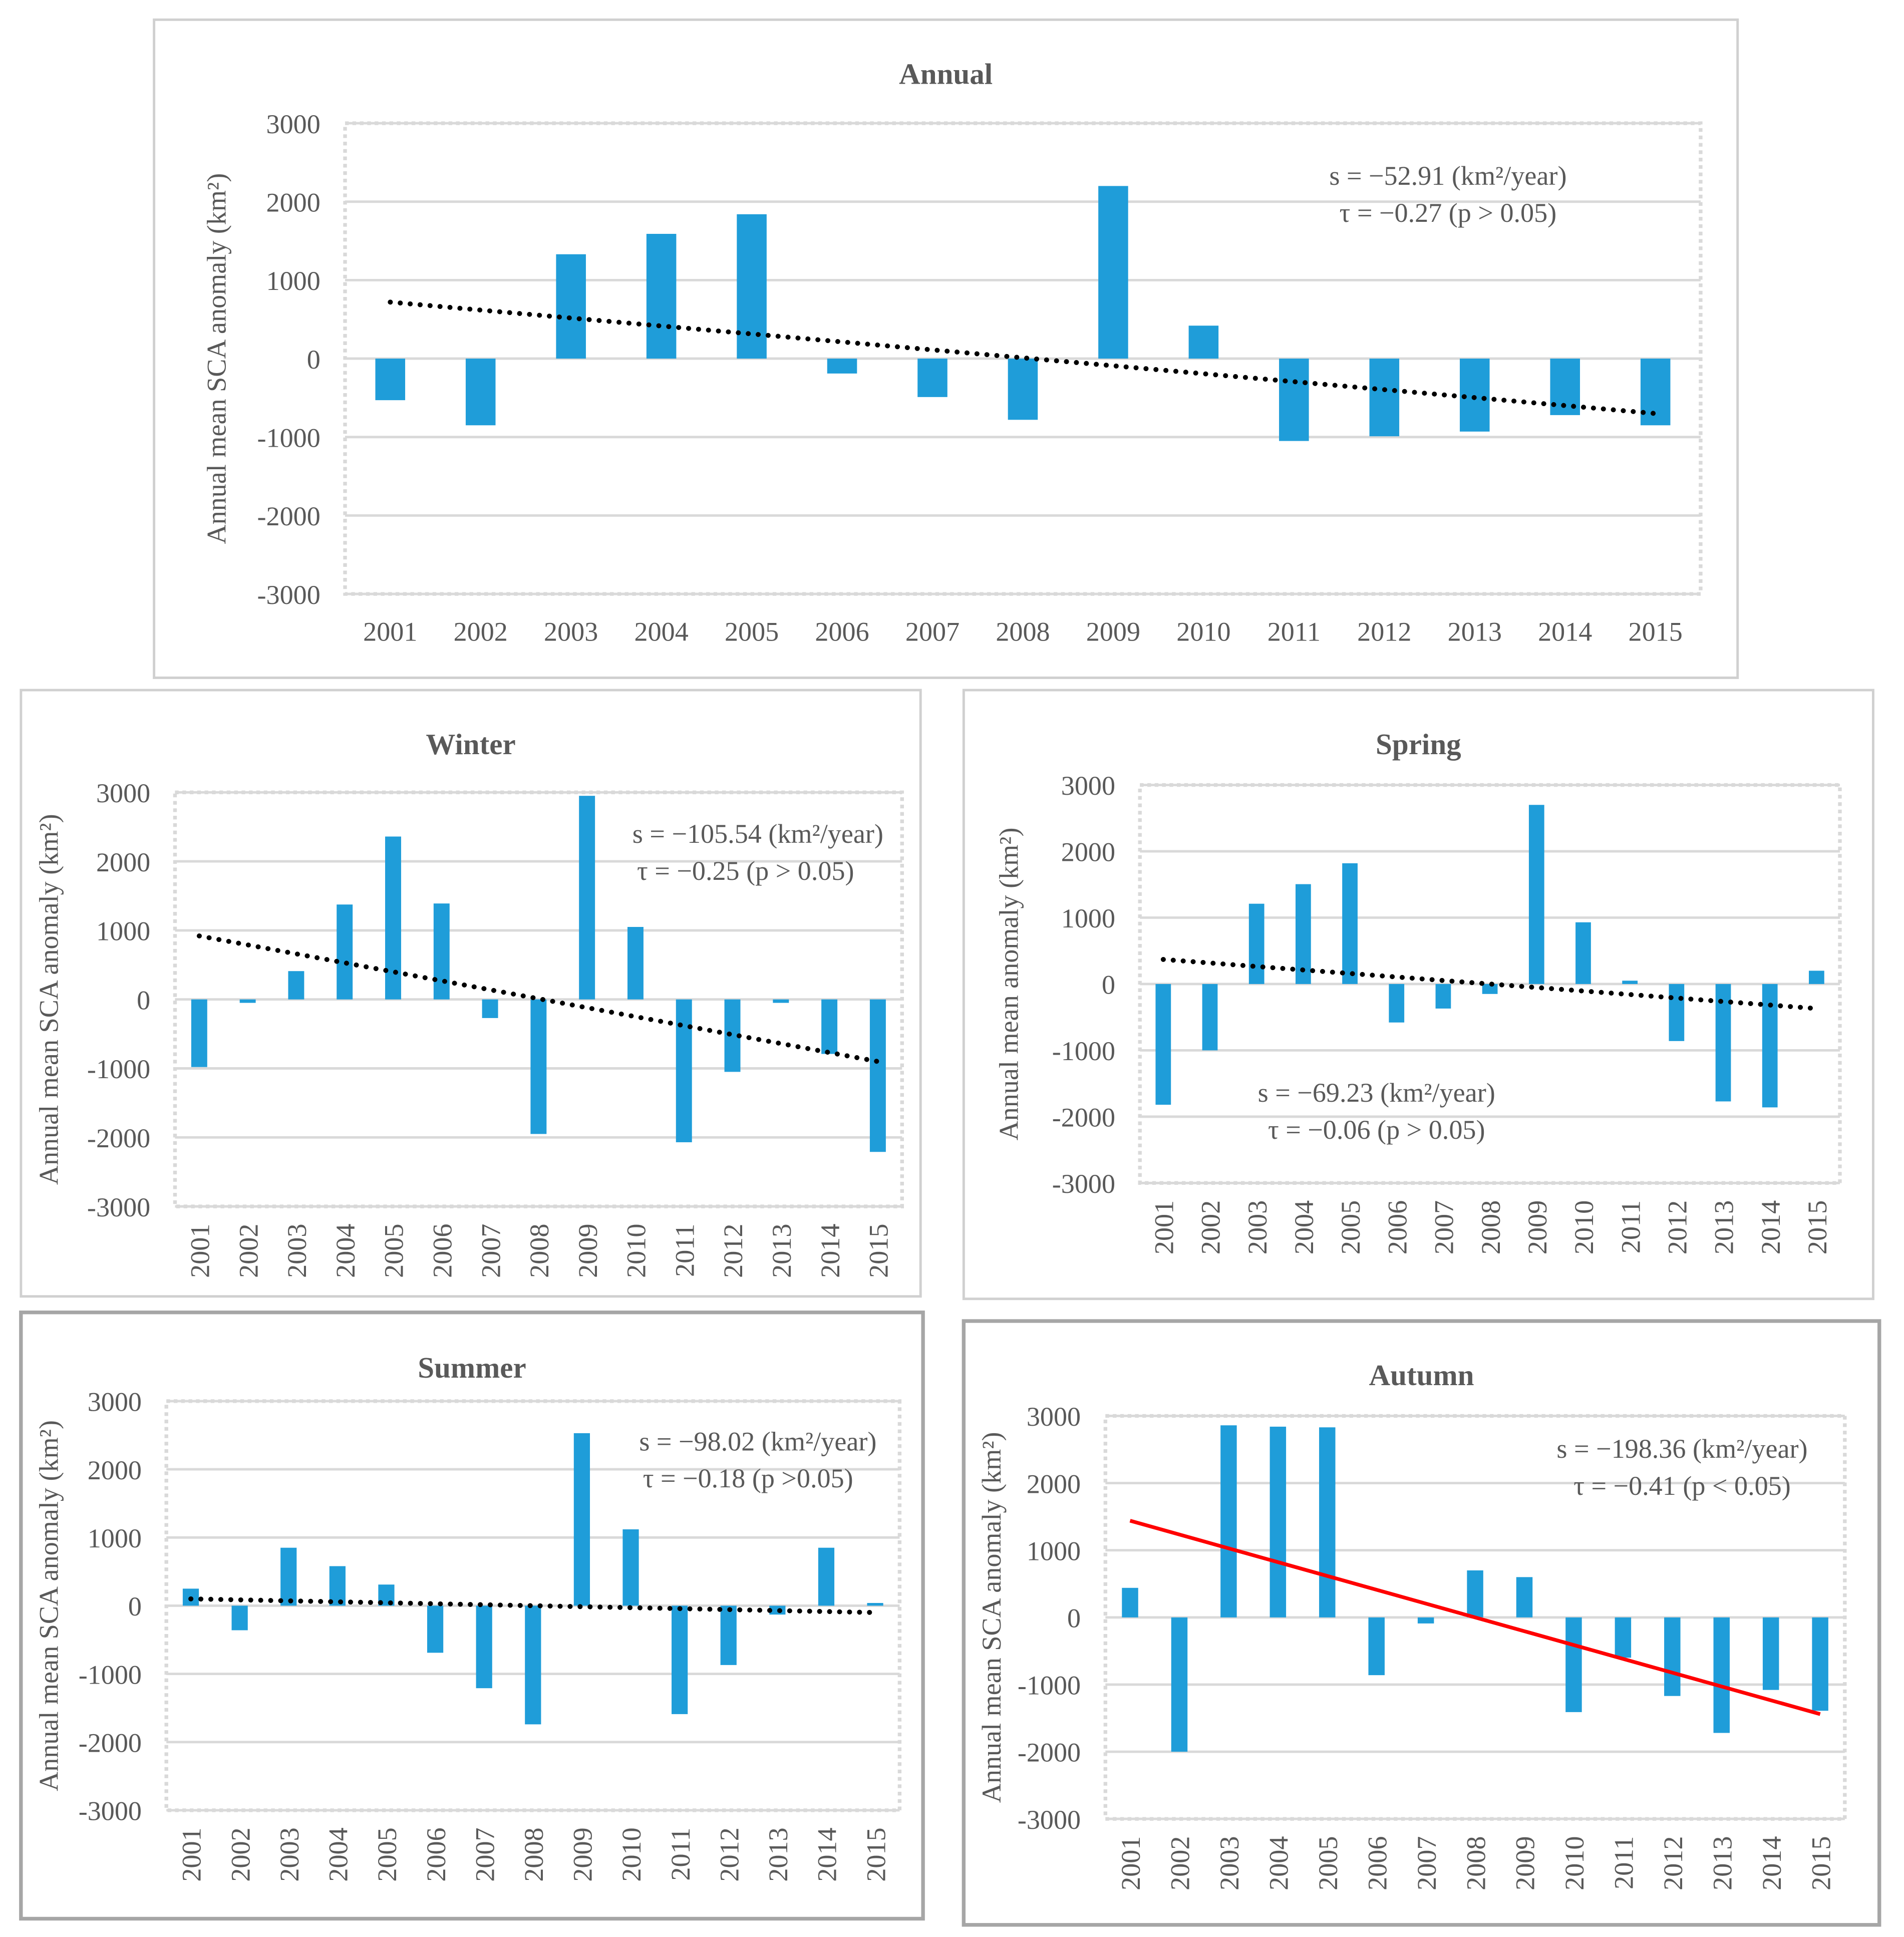 This screenshot has height=1937, width=1904. I want to click on bar-2008, so click(1490, 989).